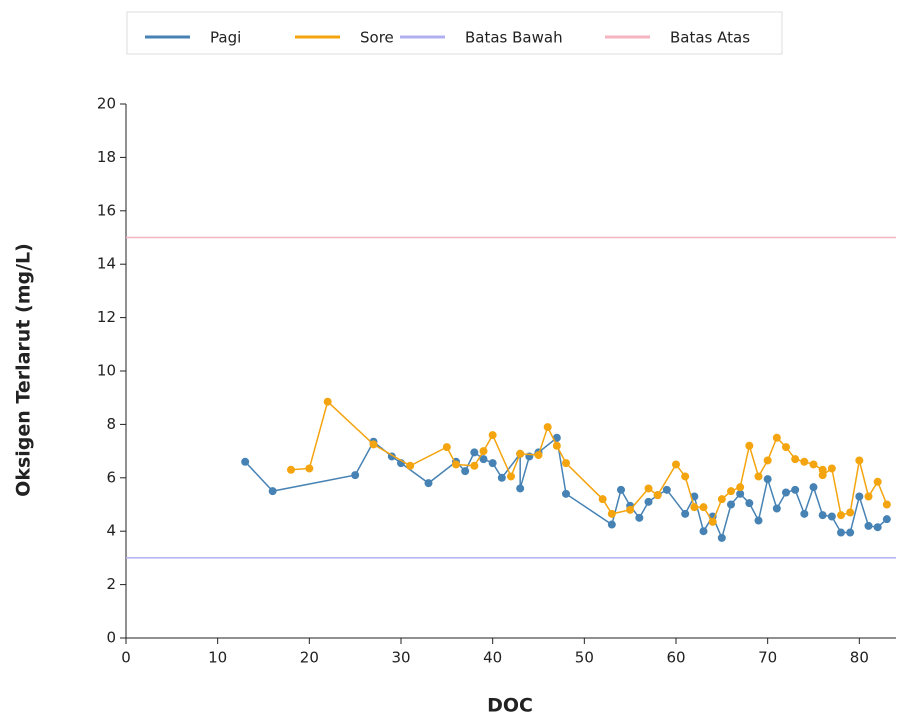 Image resolution: width=897 pixels, height=719 pixels. What do you see at coordinates (106, 371) in the screenshot?
I see `y-tick-label: 10` at bounding box center [106, 371].